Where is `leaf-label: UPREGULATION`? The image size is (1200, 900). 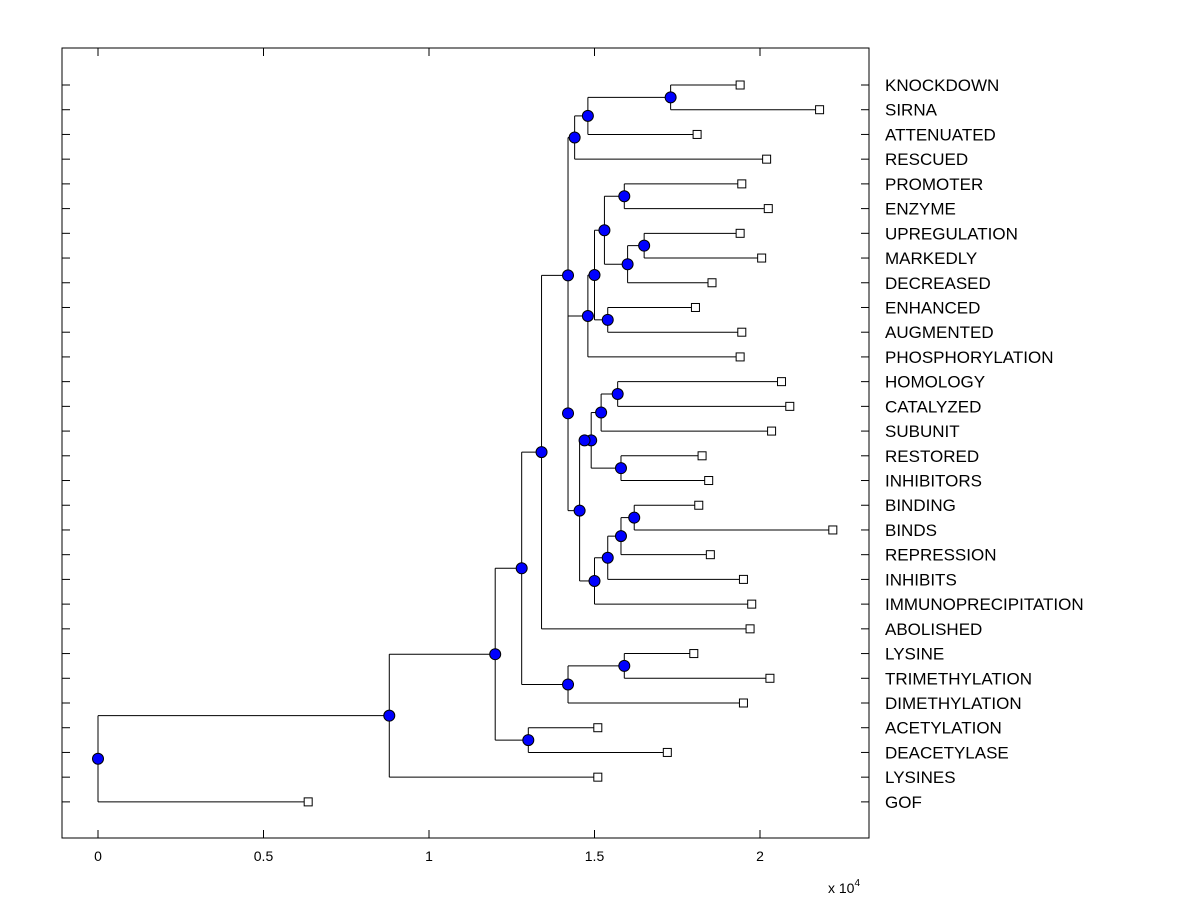 leaf-label: UPREGULATION is located at coordinates (951, 233).